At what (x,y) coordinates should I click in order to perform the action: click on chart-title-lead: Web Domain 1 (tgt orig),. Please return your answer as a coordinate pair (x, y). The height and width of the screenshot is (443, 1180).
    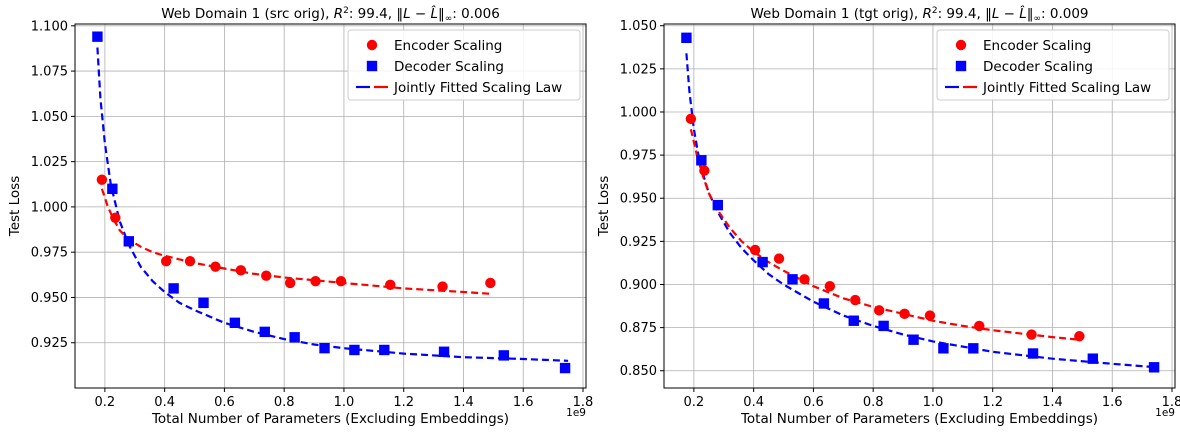
    Looking at the image, I should click on (836, 14).